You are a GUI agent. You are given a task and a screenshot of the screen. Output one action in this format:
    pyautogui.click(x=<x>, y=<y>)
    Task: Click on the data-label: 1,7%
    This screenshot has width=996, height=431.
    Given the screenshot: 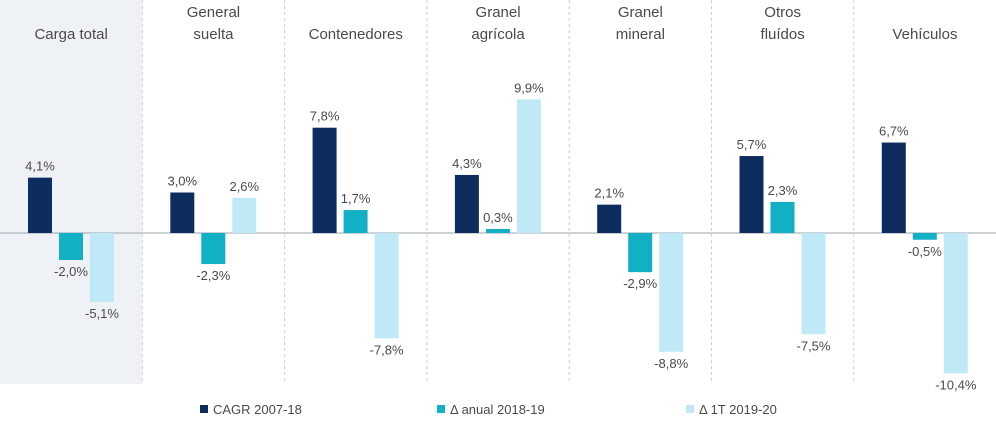 What is the action you would take?
    pyautogui.click(x=356, y=198)
    